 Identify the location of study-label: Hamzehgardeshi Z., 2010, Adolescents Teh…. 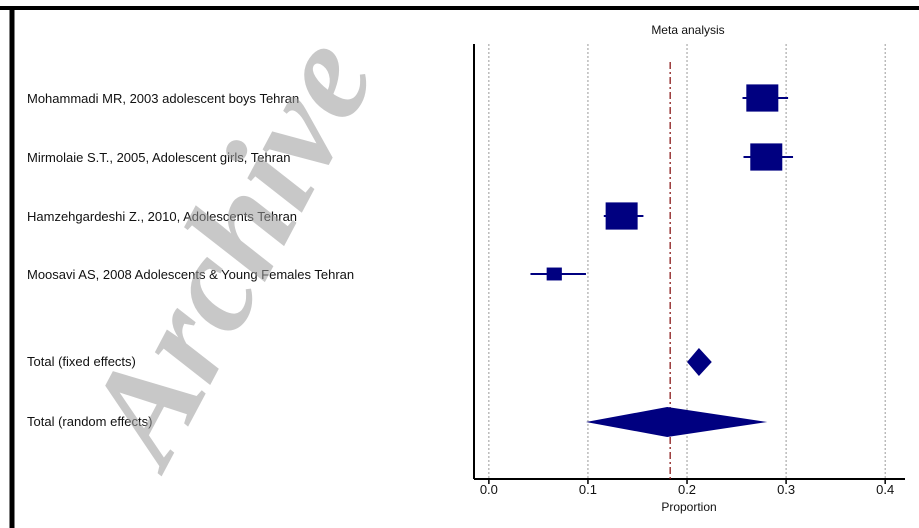
(162, 216).